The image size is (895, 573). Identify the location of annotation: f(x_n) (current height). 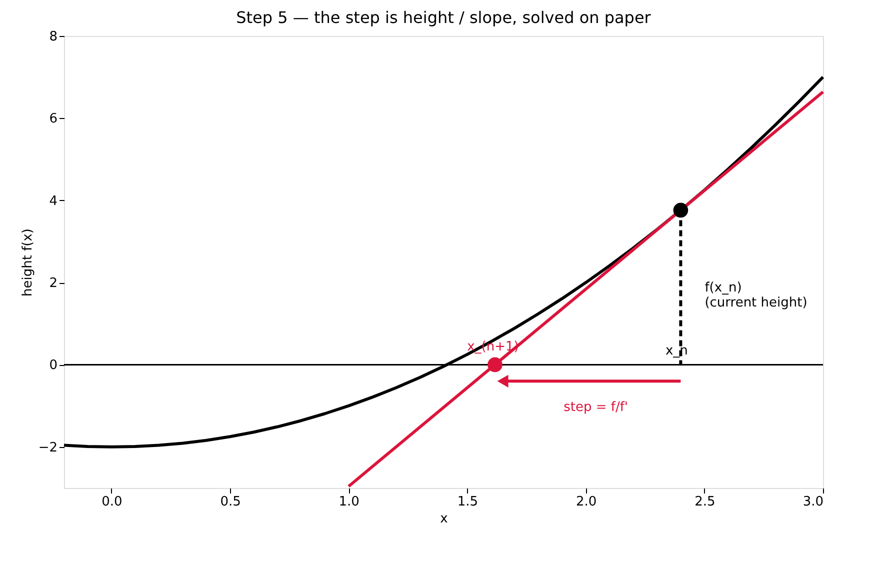
(756, 295).